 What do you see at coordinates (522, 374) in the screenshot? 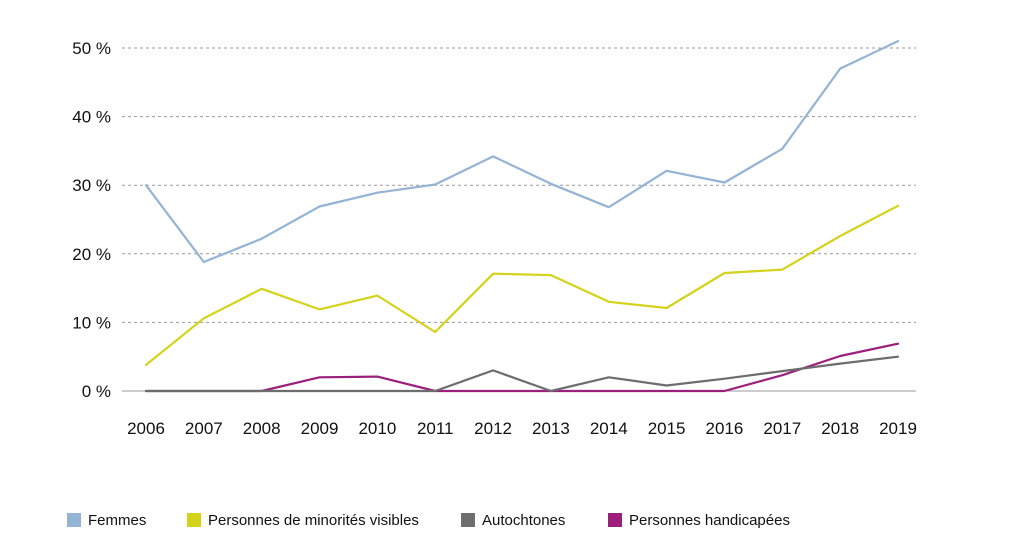
I see `series-line-autochtones` at bounding box center [522, 374].